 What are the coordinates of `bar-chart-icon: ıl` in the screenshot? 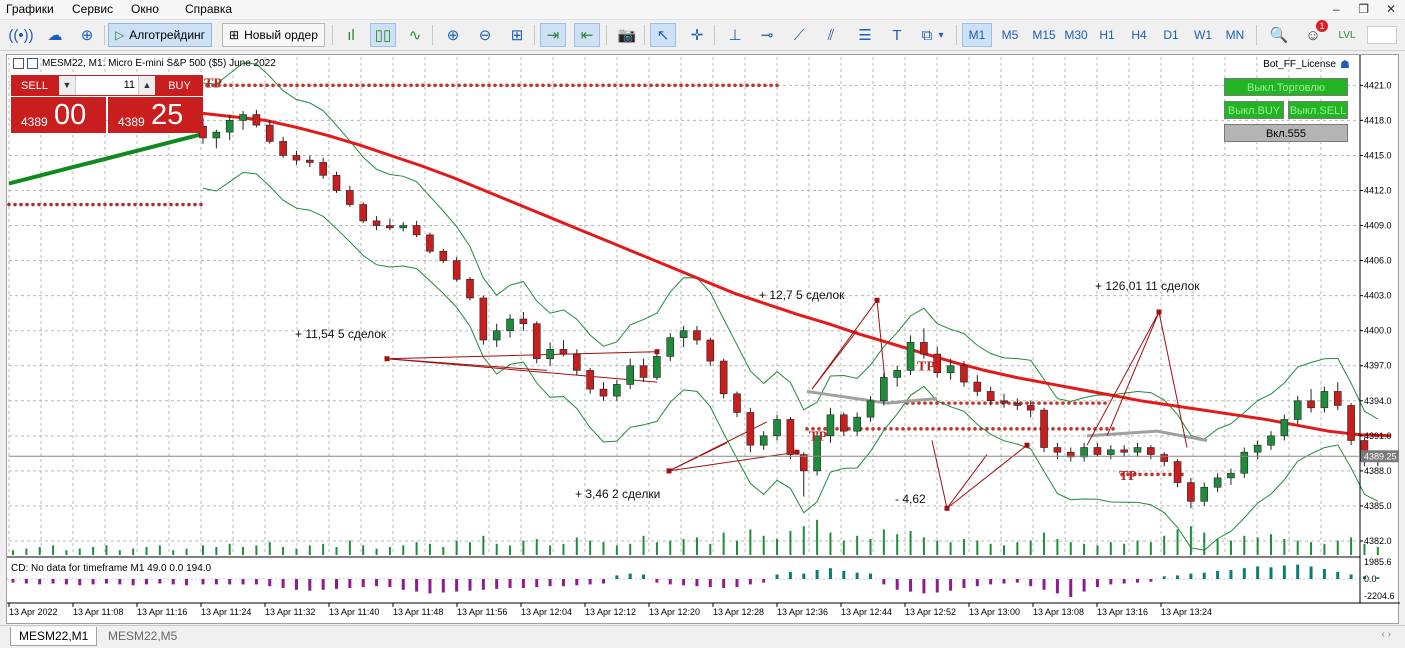 It's located at (351, 35).